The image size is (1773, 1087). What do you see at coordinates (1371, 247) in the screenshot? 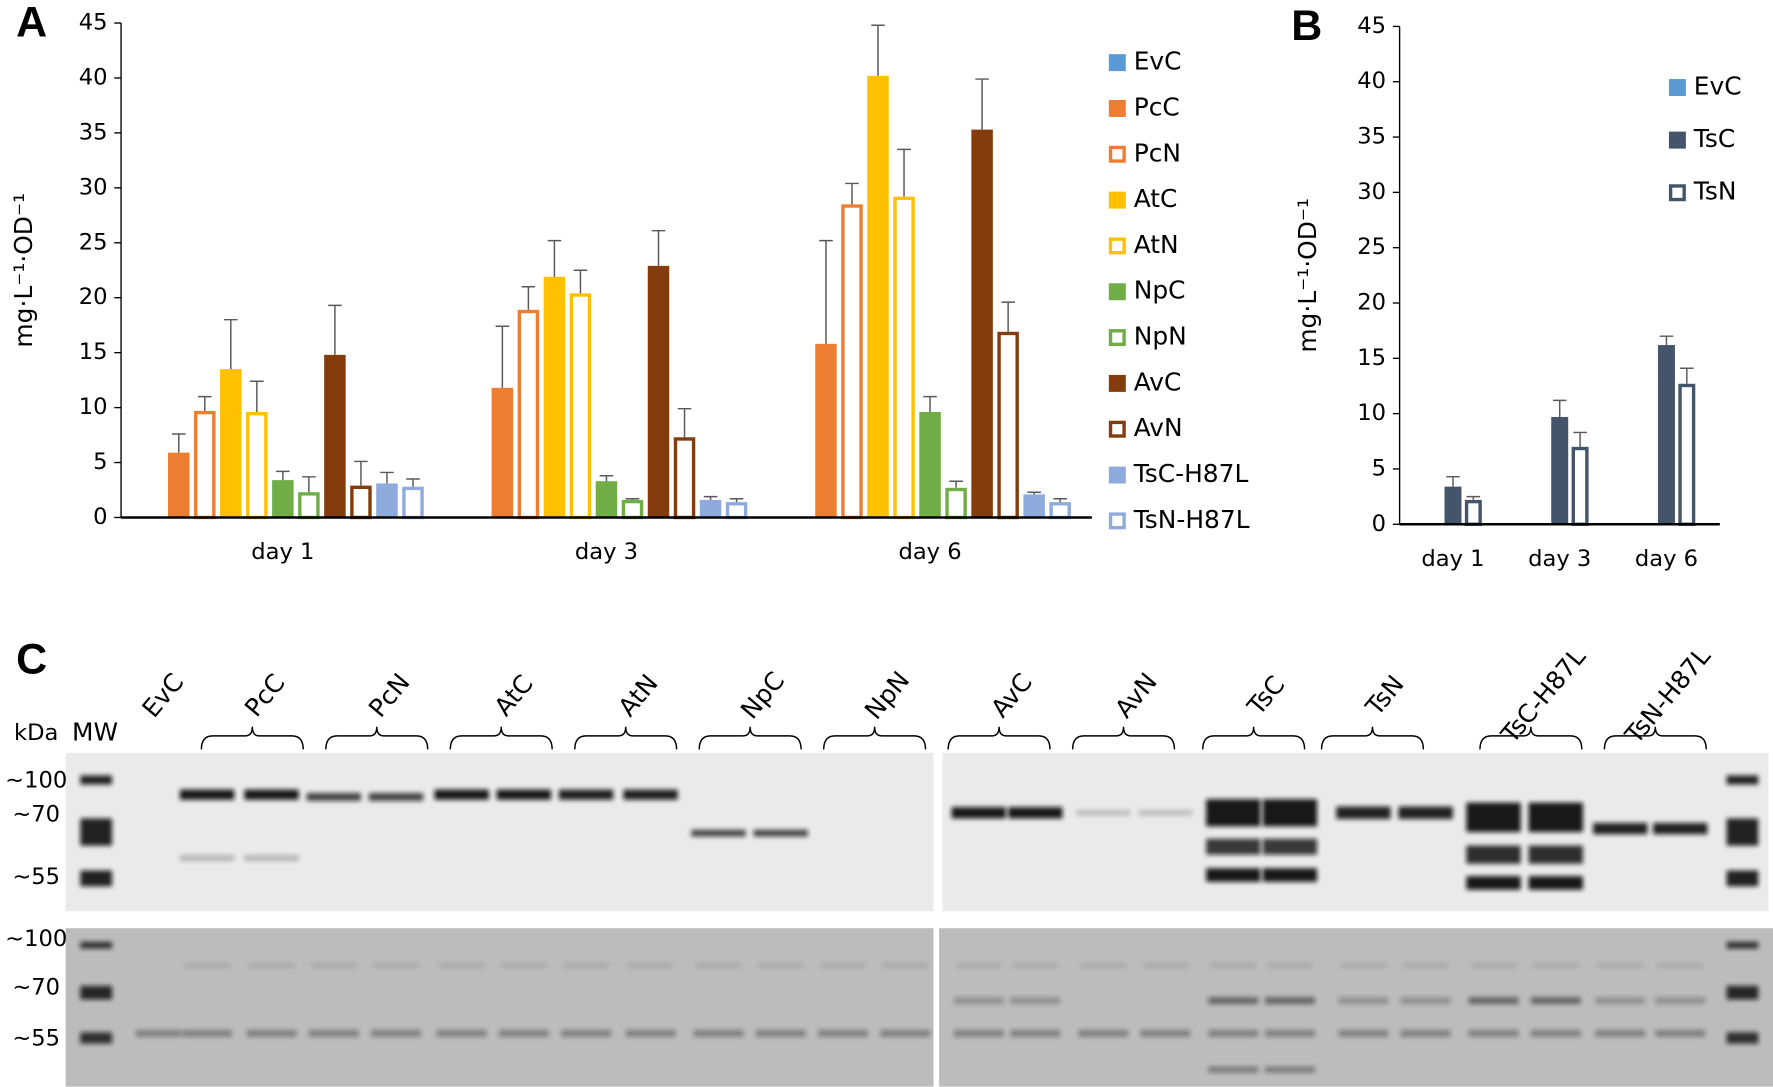
I see `y-tick-label: 25` at bounding box center [1371, 247].